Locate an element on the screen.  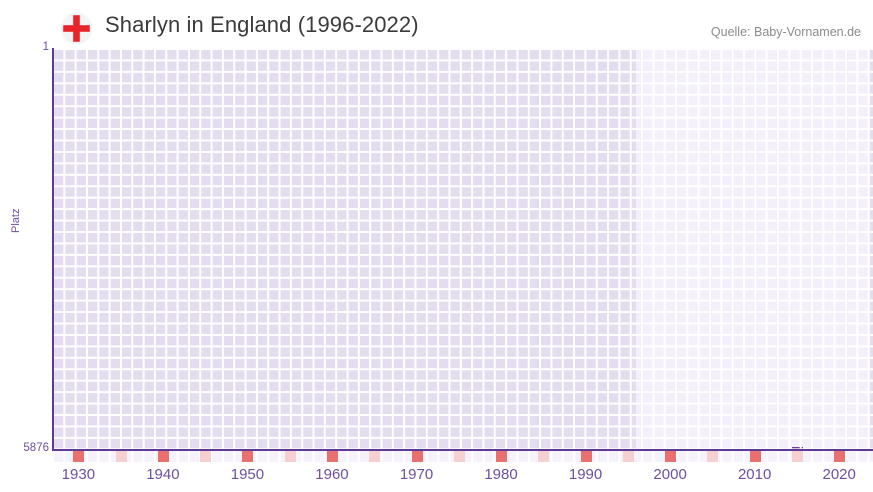
y-axis-tick-bottom: 5876 is located at coordinates (36, 448).